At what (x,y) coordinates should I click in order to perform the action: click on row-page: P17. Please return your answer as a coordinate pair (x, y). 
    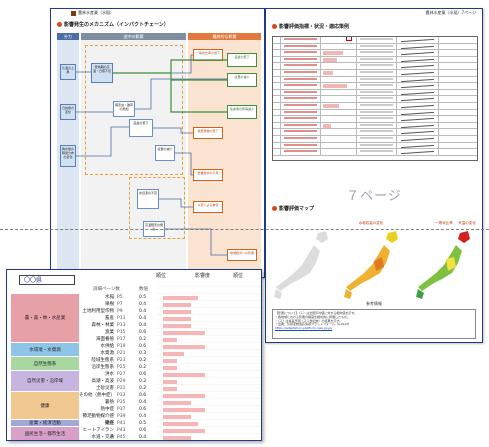
    Looking at the image, I should click on (121, 339).